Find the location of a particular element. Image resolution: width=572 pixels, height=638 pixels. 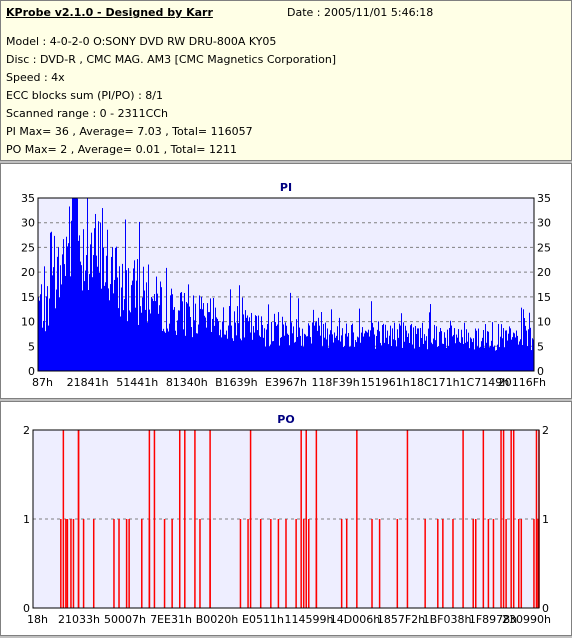

x-tick: 14D006h is located at coordinates (355, 619).